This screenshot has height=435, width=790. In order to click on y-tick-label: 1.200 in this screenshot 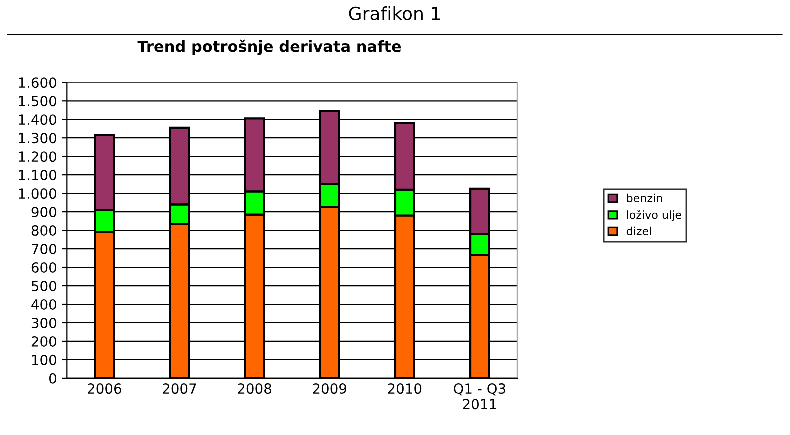, I will do `click(38, 157)`.